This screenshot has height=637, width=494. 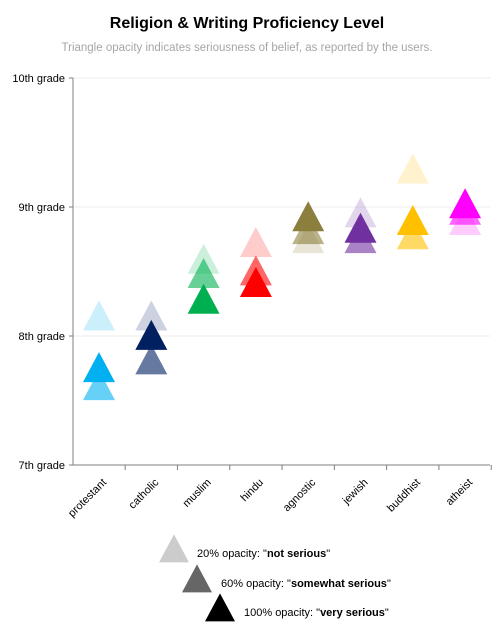 What do you see at coordinates (355, 492) in the screenshot?
I see `x-tick-label: jewish` at bounding box center [355, 492].